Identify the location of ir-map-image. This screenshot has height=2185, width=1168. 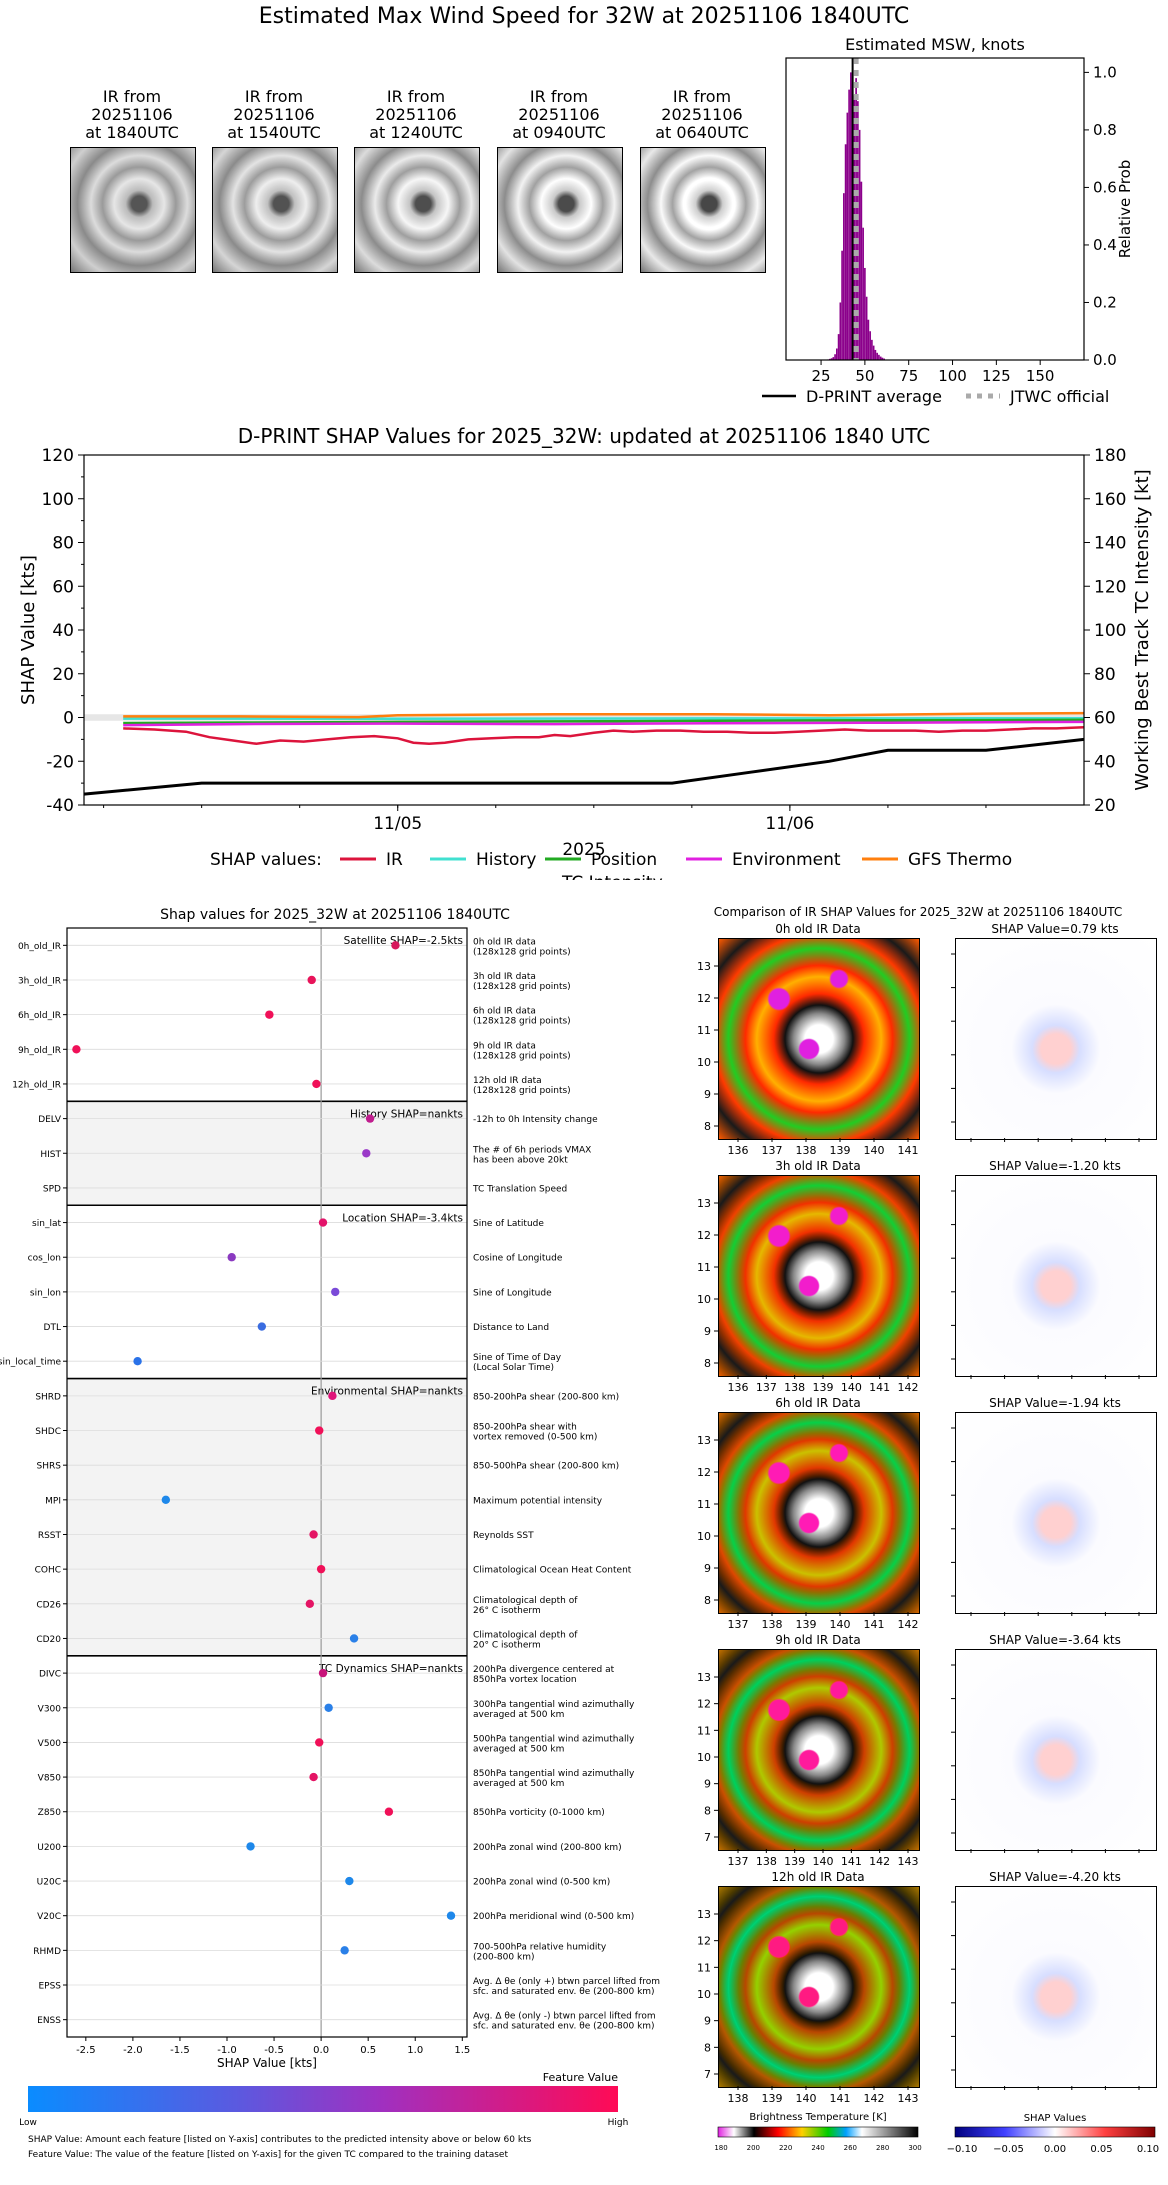
(819, 1039).